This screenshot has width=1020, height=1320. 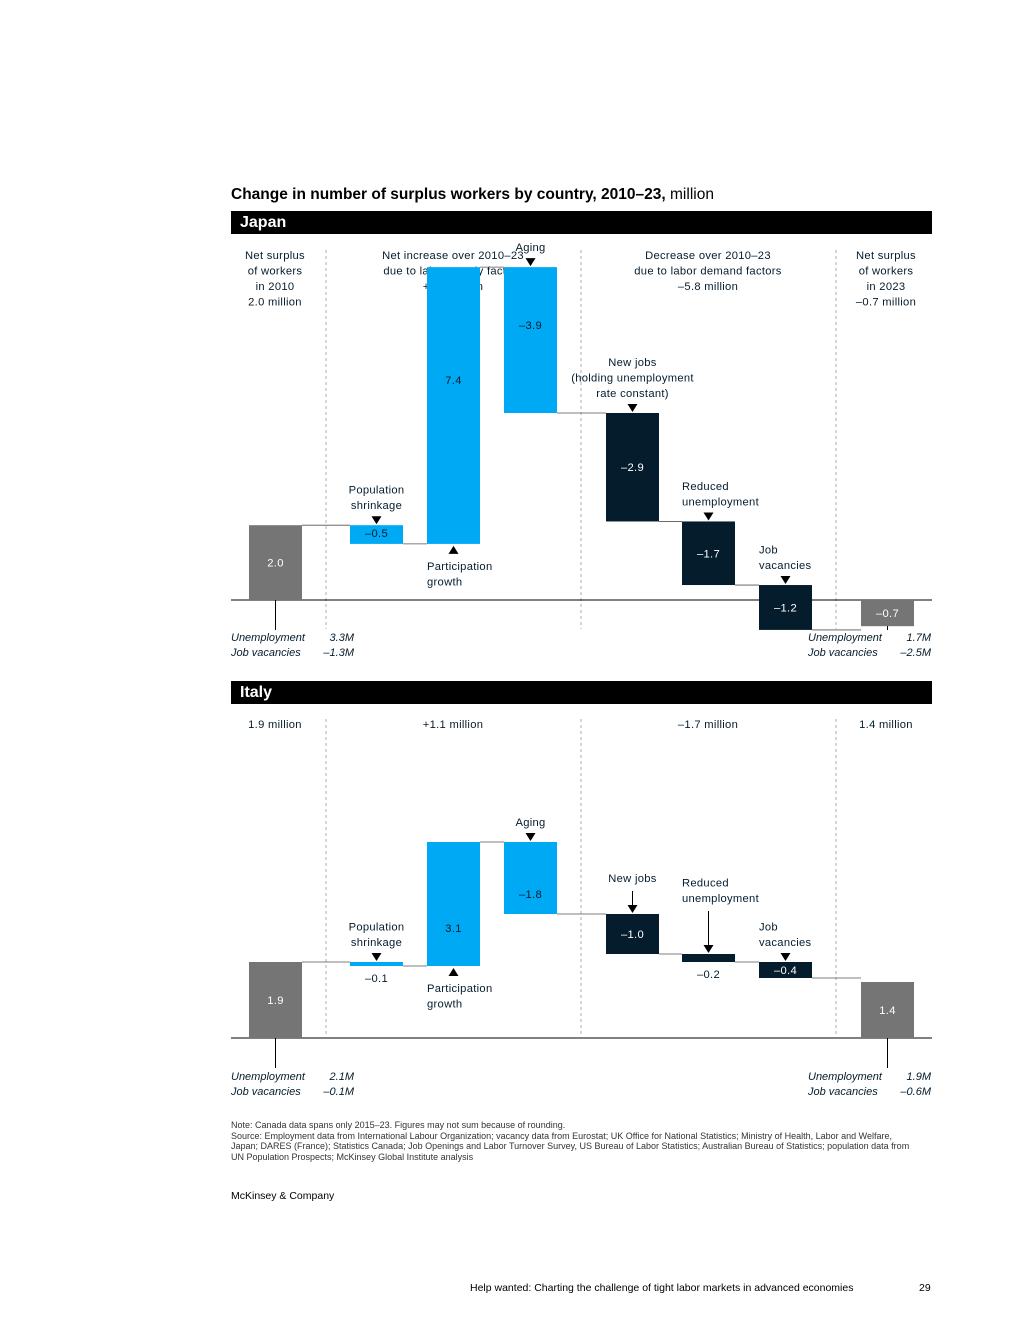 I want to click on start-breakdown-value: –0.1M, so click(x=338, y=1092).